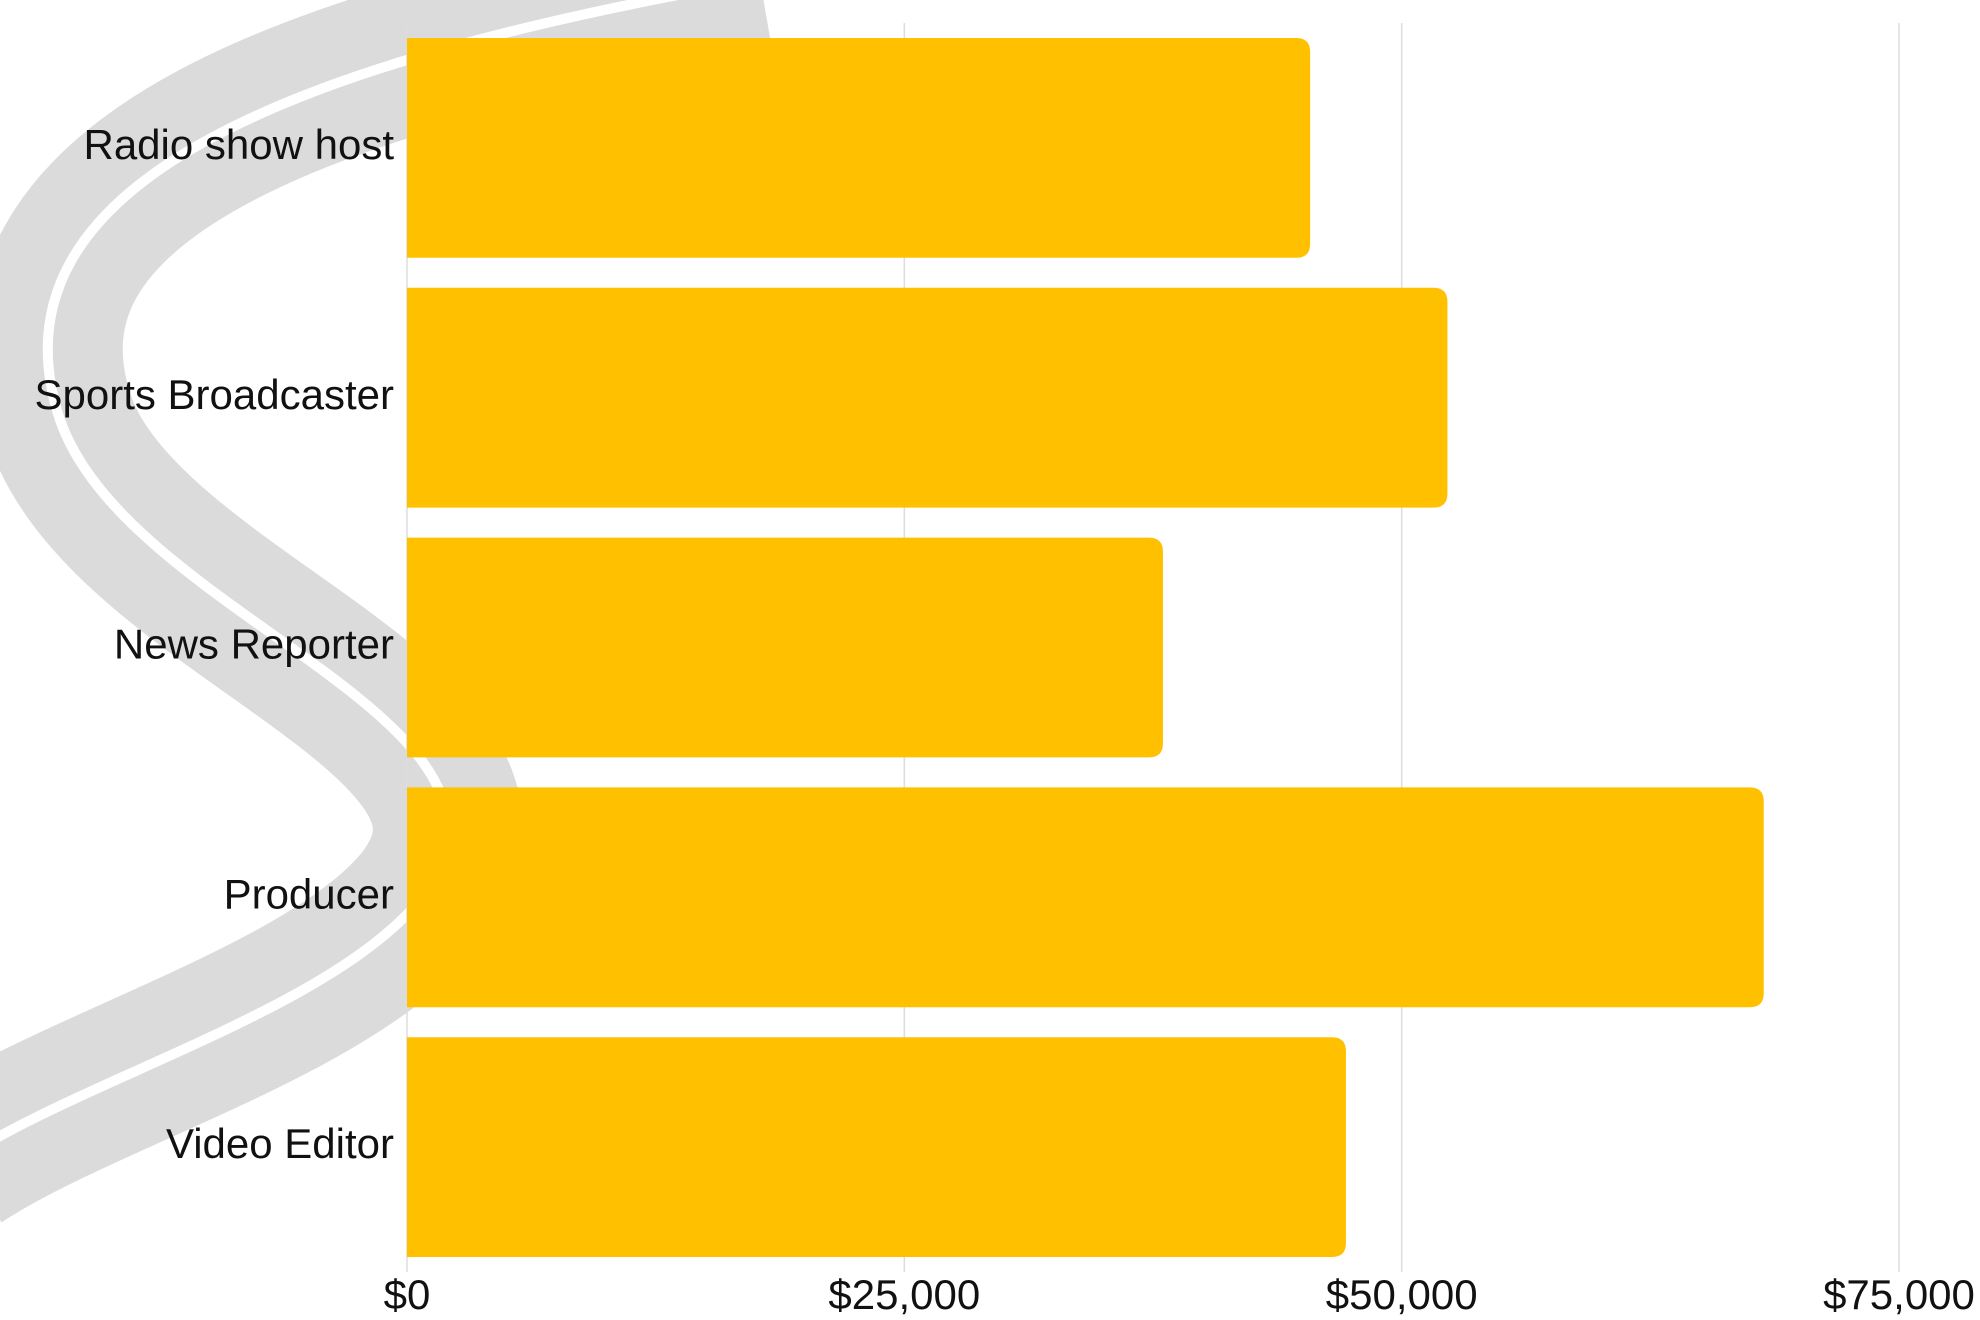 The image size is (1980, 1320). What do you see at coordinates (214, 394) in the screenshot?
I see `y-tick-label: Sports Broadcaster` at bounding box center [214, 394].